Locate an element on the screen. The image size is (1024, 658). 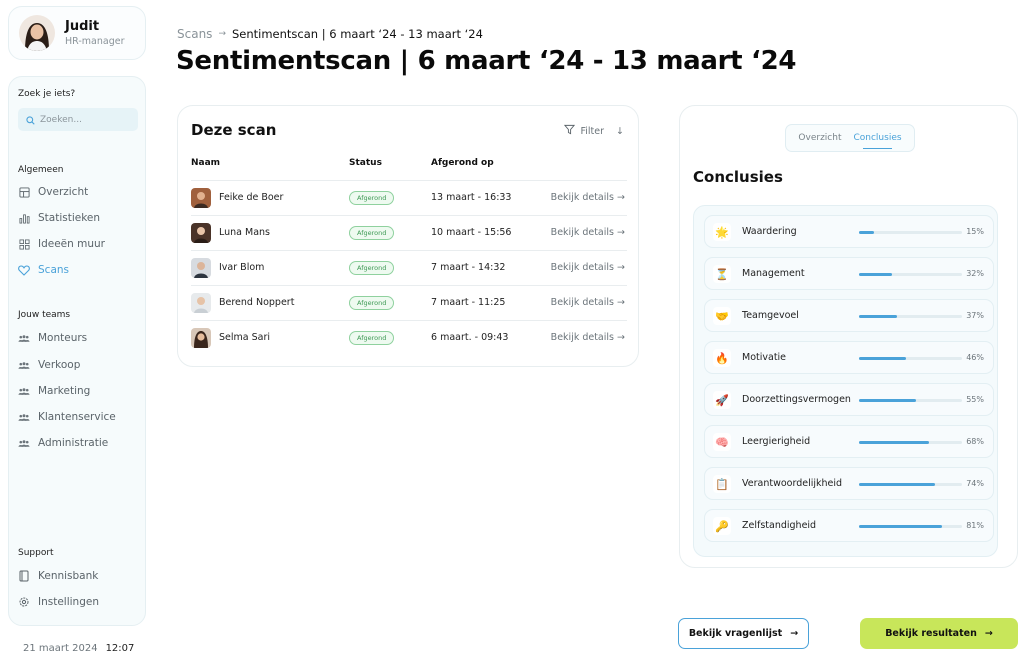
item-label: Verantwoordelijkheid is located at coordinates (792, 483).